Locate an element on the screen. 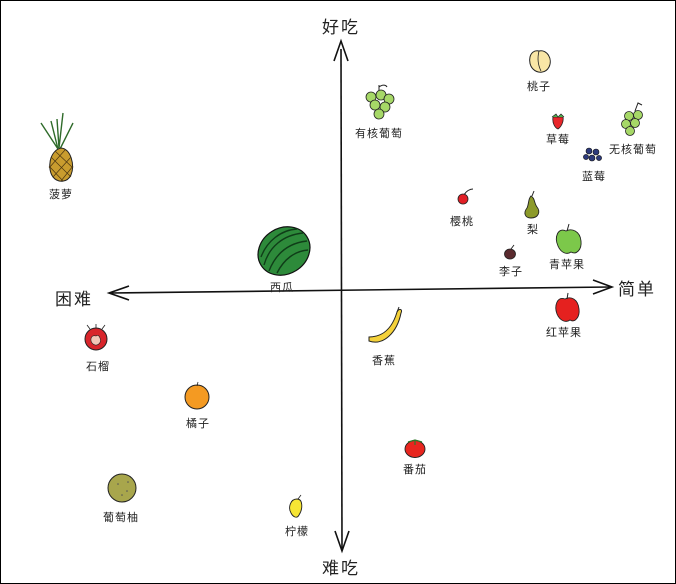 This screenshot has width=676, height=584. fruit-label: 梨 is located at coordinates (533, 229).